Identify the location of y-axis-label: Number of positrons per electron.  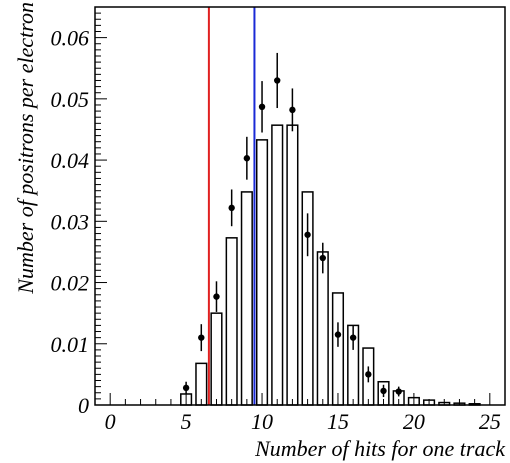
(25, 148).